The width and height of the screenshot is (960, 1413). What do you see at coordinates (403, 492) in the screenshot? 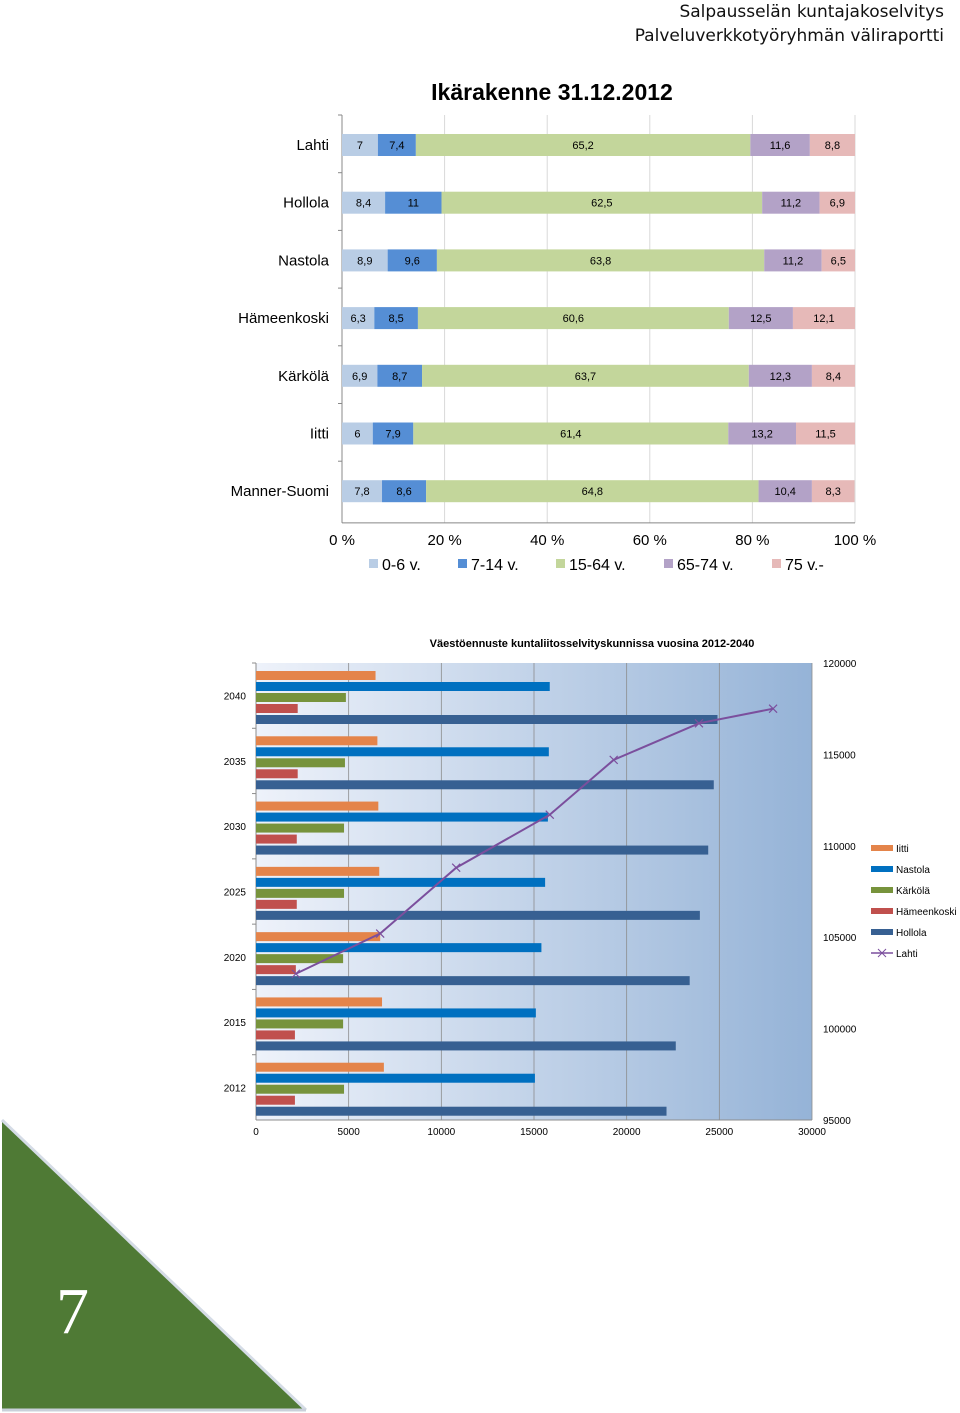
I see `data-label: 8,6` at bounding box center [403, 492].